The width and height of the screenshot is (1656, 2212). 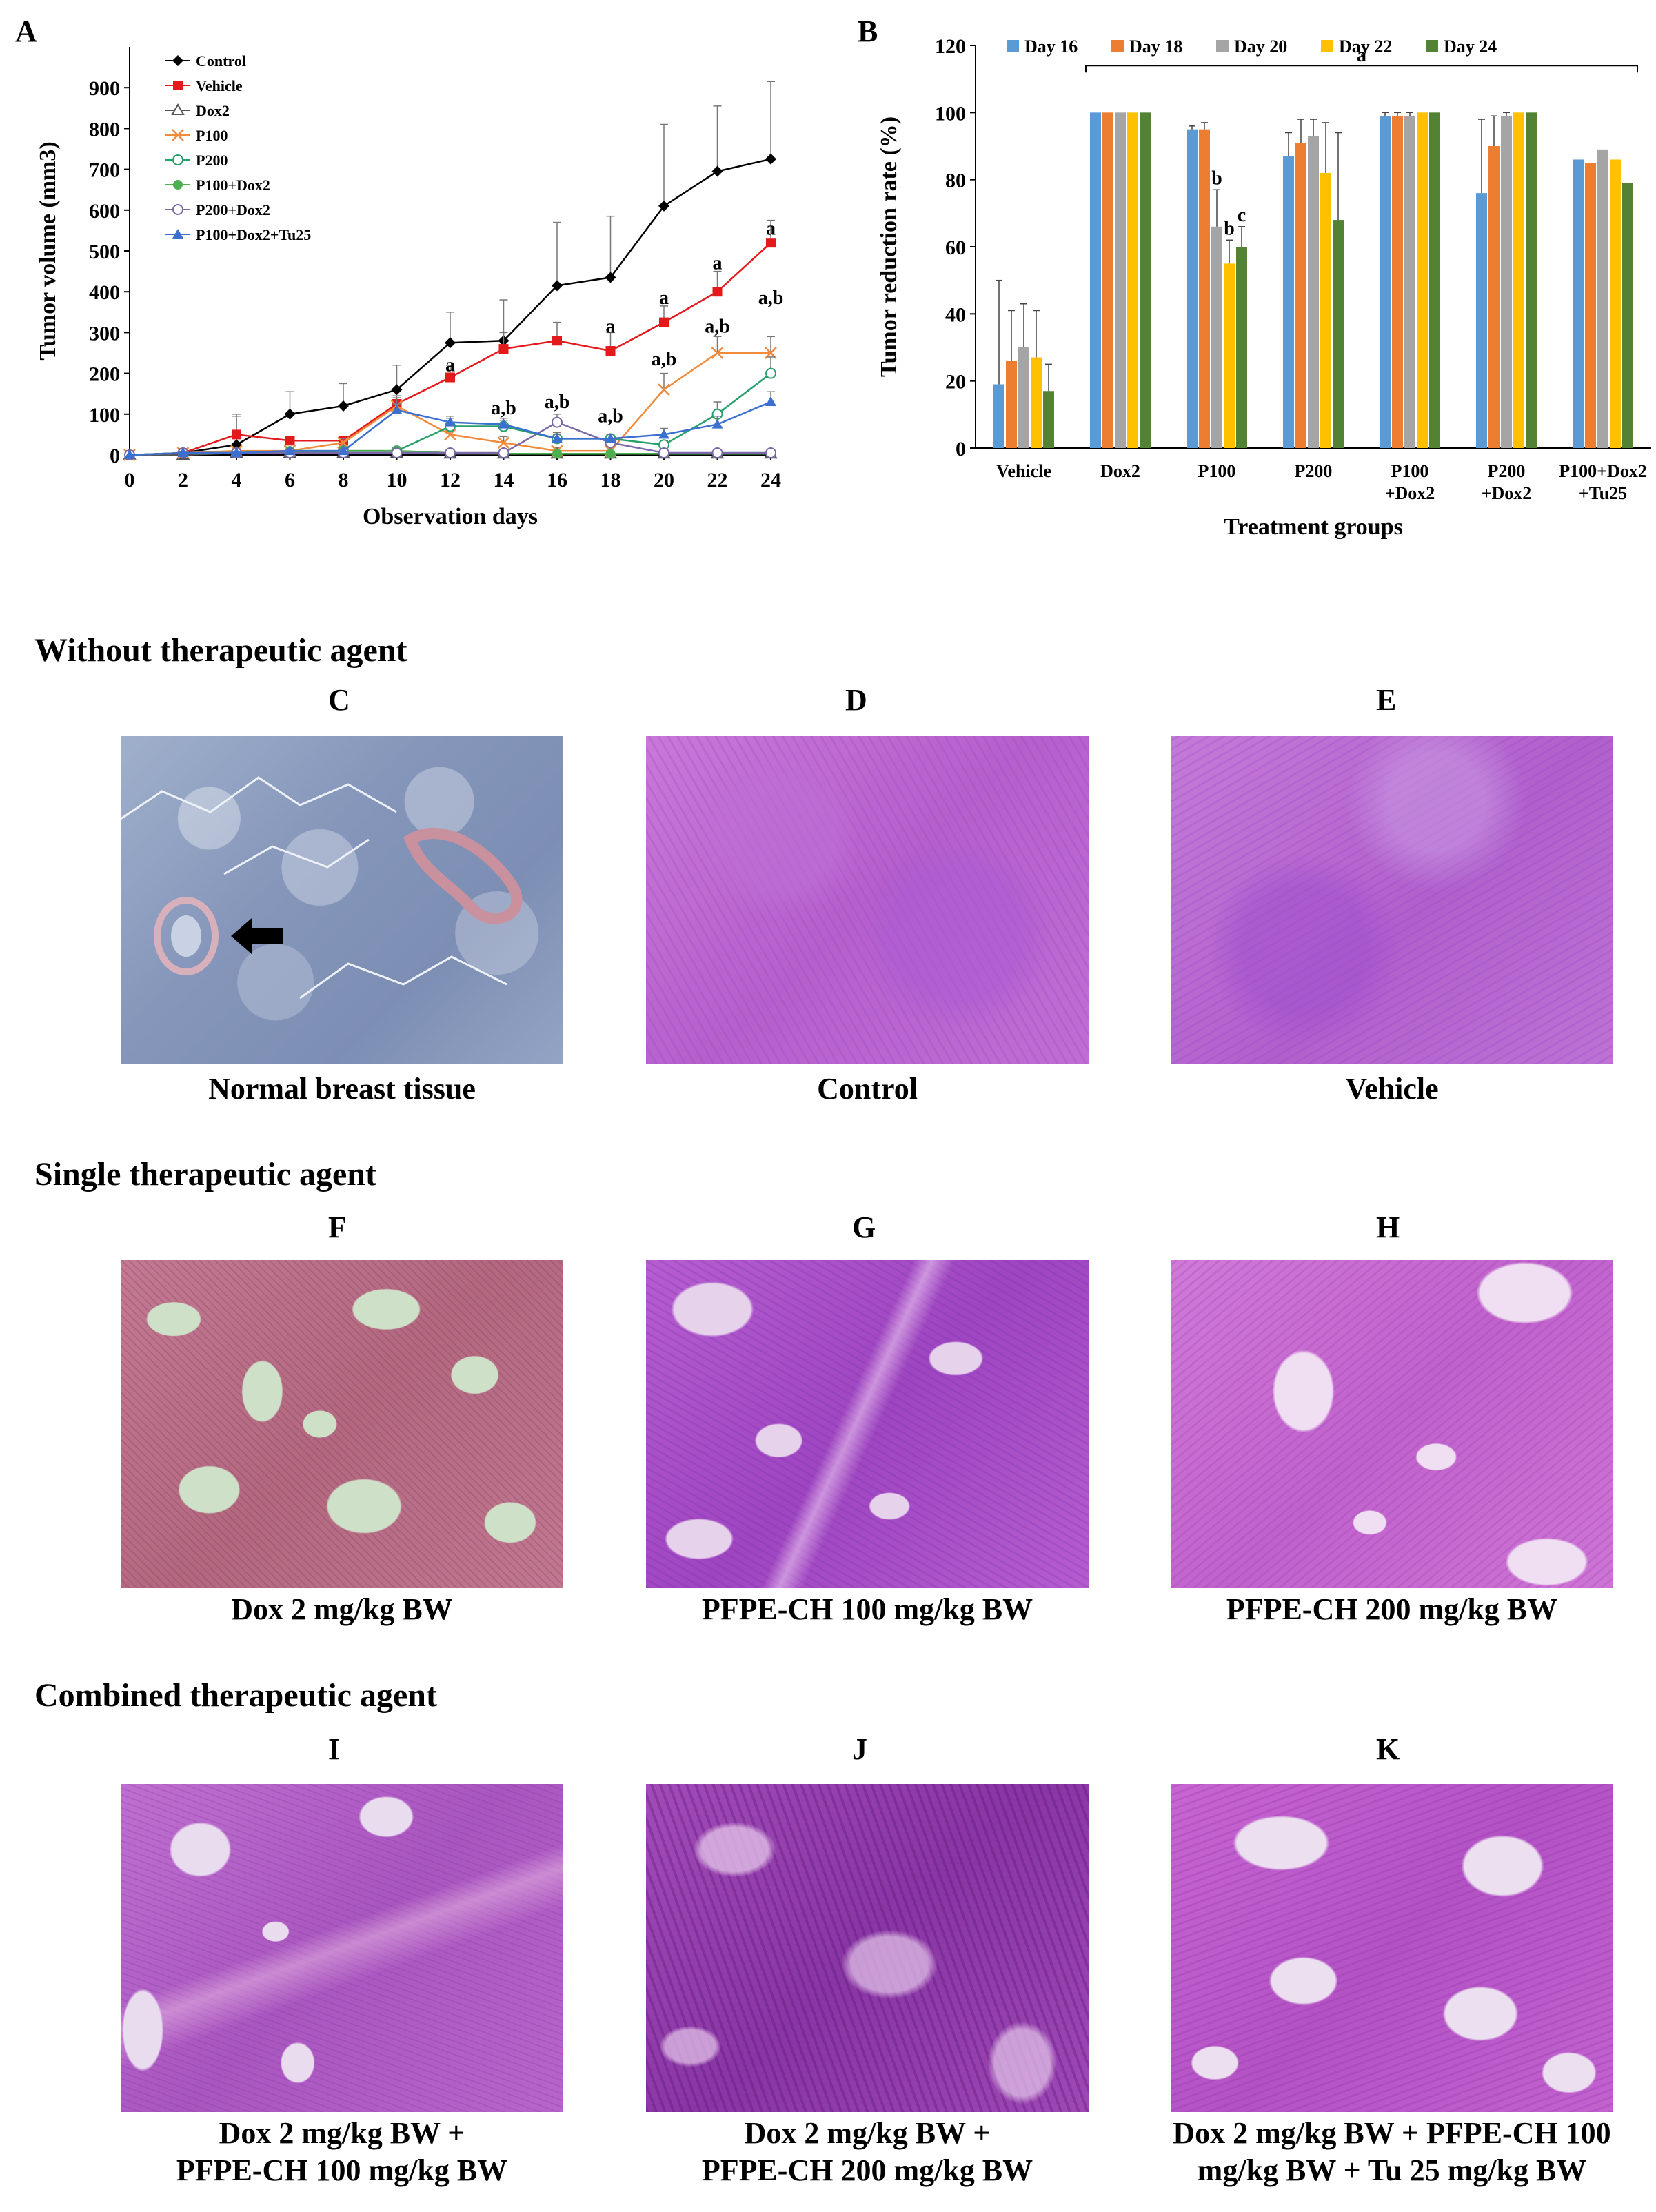 What do you see at coordinates (237, 480) in the screenshot?
I see `x-tick-label: 4` at bounding box center [237, 480].